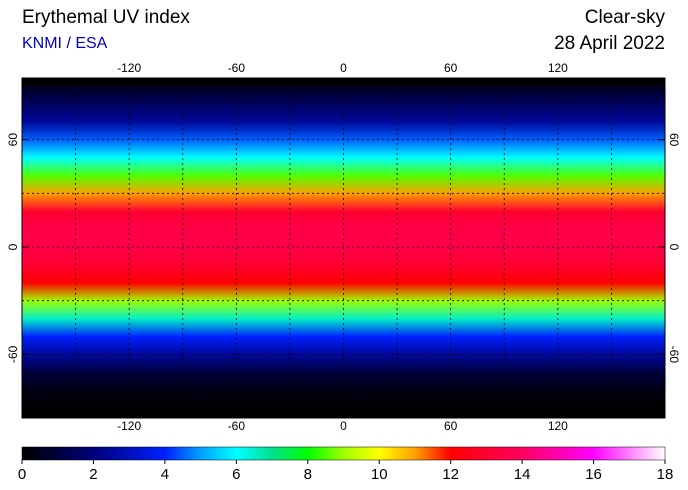 The image size is (688, 490). What do you see at coordinates (593, 474) in the screenshot?
I see `colorbar-tick-label: 16` at bounding box center [593, 474].